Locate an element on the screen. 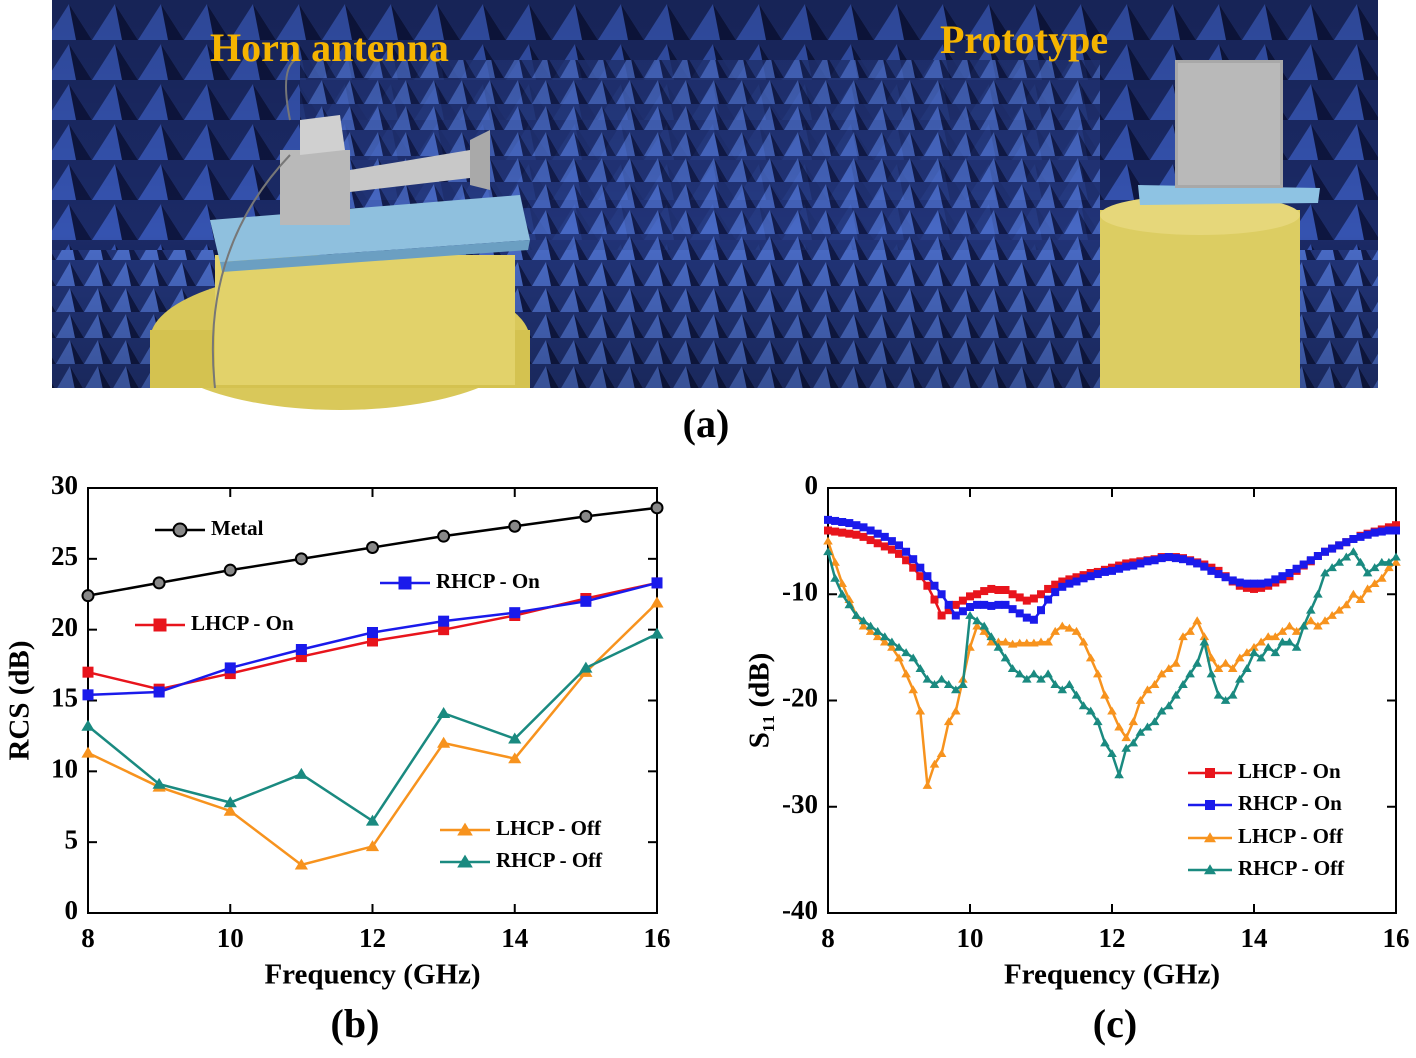 Image resolution: width=1416 pixels, height=1058 pixels. legend-label: LHCP - Off is located at coordinates (549, 828).